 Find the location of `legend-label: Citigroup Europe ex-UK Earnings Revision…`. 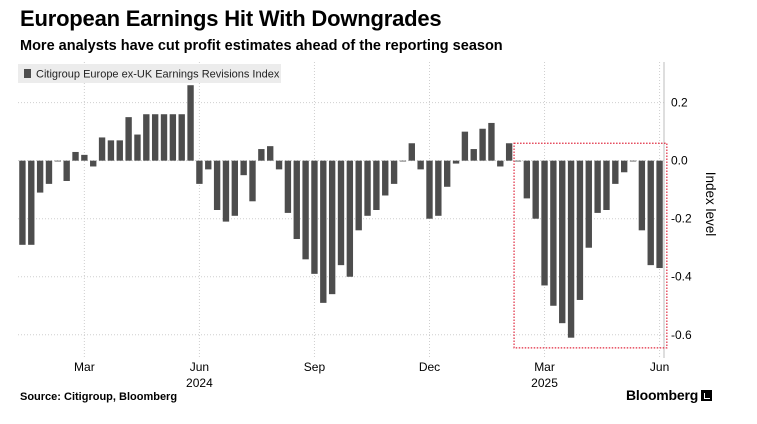

legend-label: Citigroup Europe ex-UK Earnings Revision… is located at coordinates (158, 75).